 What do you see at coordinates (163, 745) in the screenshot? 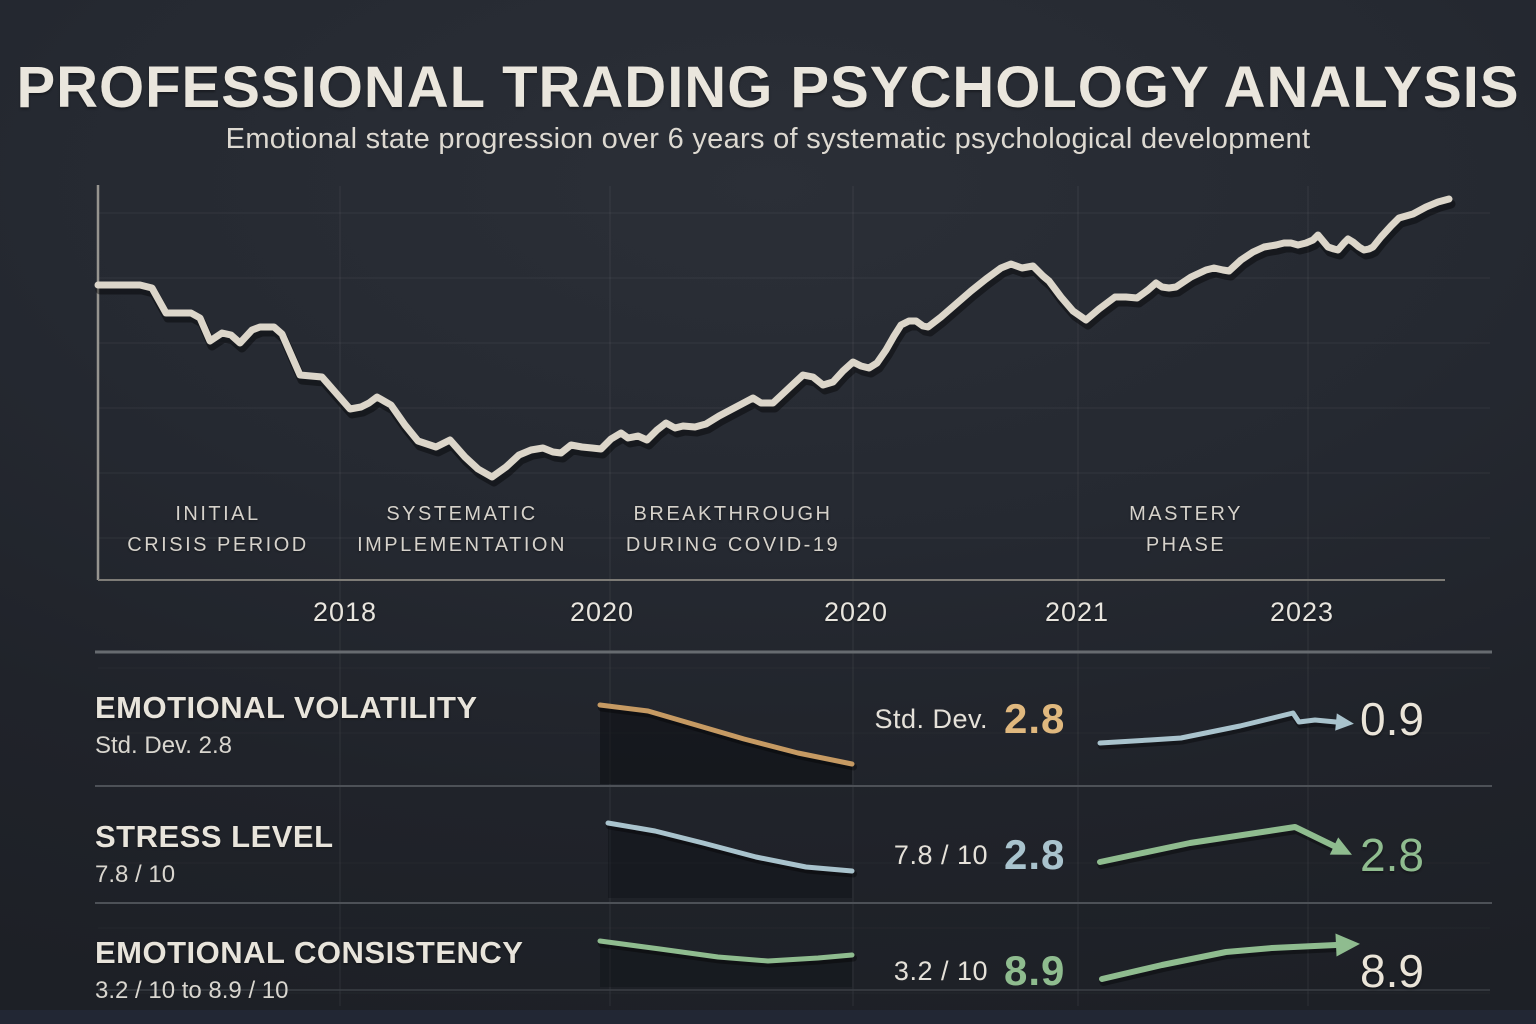
I see `metric-subtitle: Std. Dev. 2.8` at bounding box center [163, 745].